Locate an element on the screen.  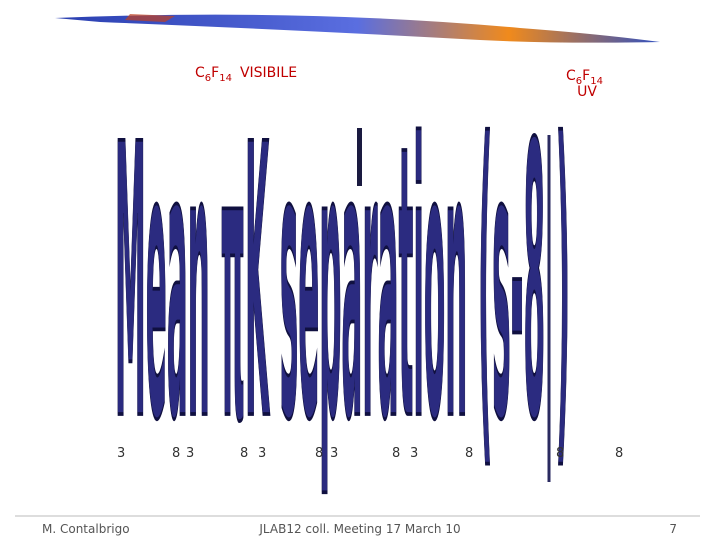
dark-bar is located at coordinates (359, 157).